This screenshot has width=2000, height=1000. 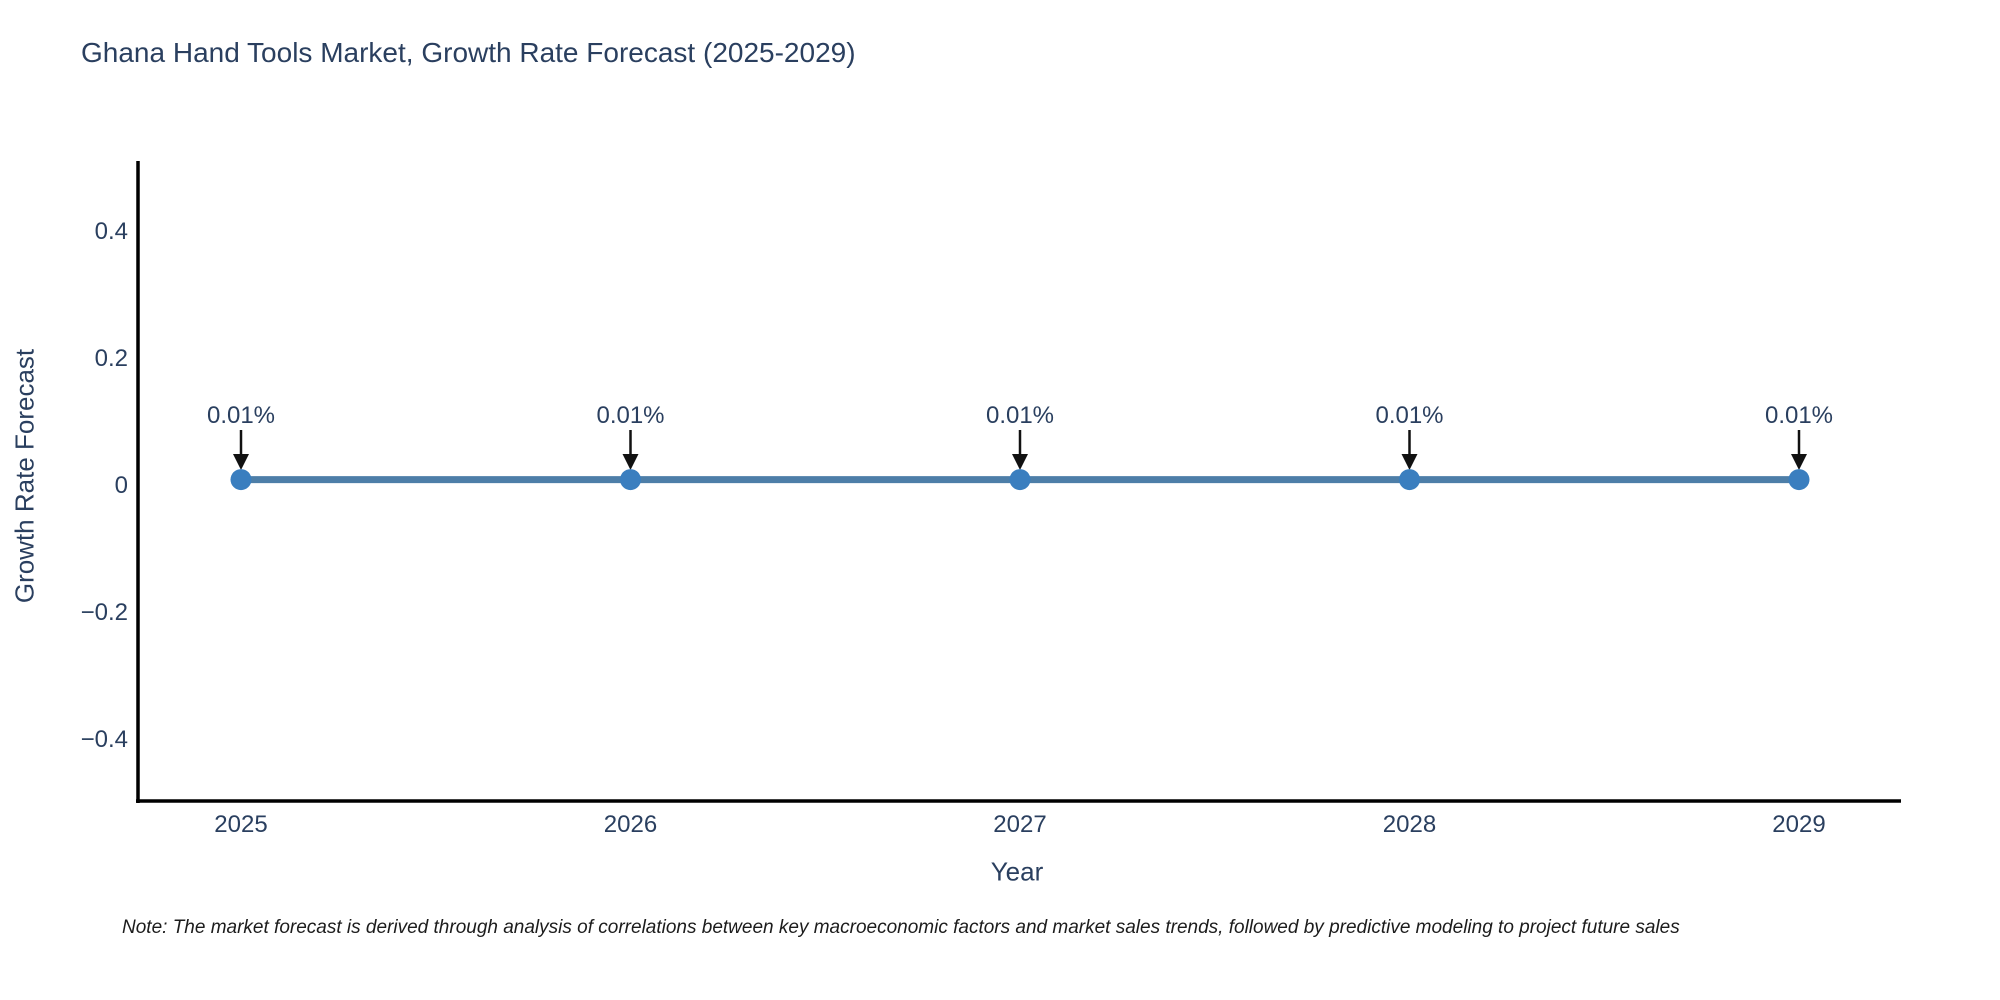 I want to click on x-tick-label: 2026, so click(x=630, y=824).